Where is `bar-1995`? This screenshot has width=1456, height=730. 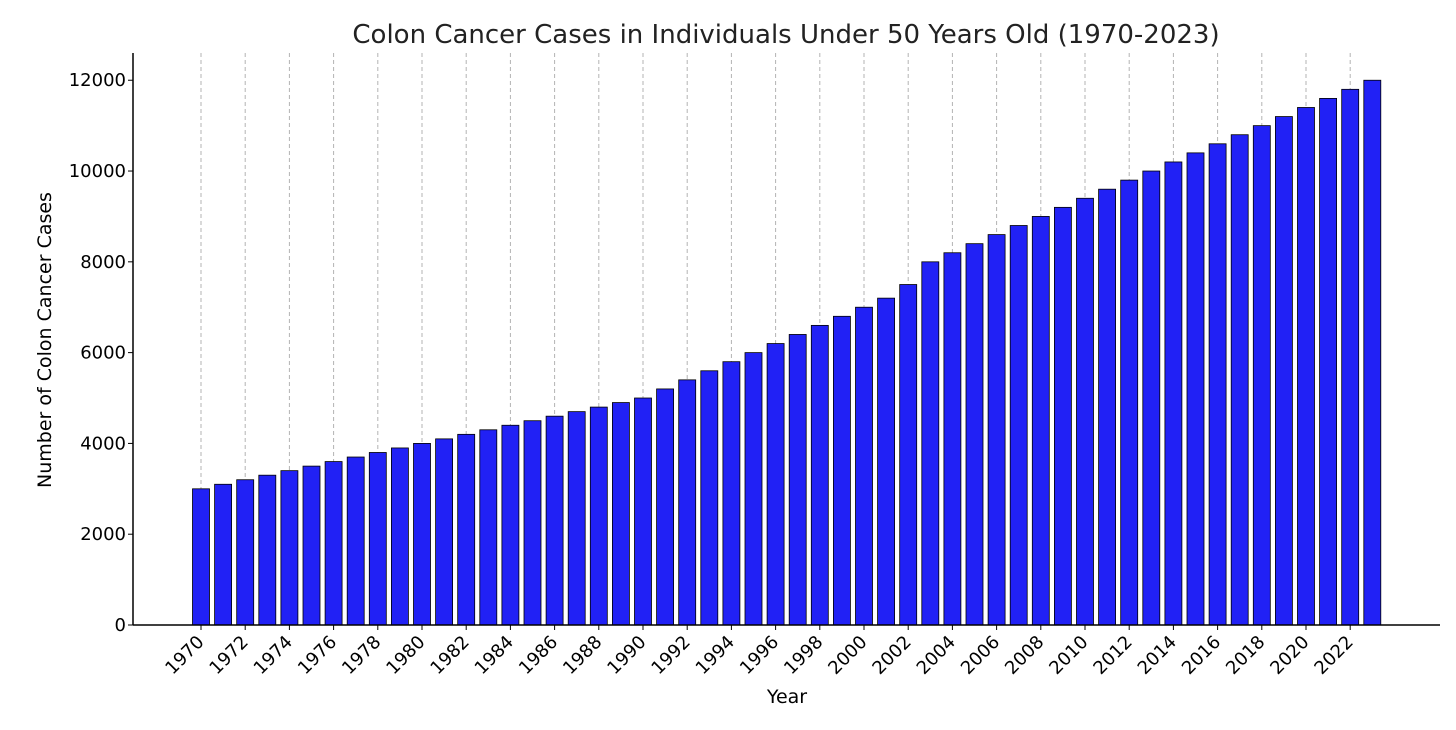
bar-1995 is located at coordinates (753, 489).